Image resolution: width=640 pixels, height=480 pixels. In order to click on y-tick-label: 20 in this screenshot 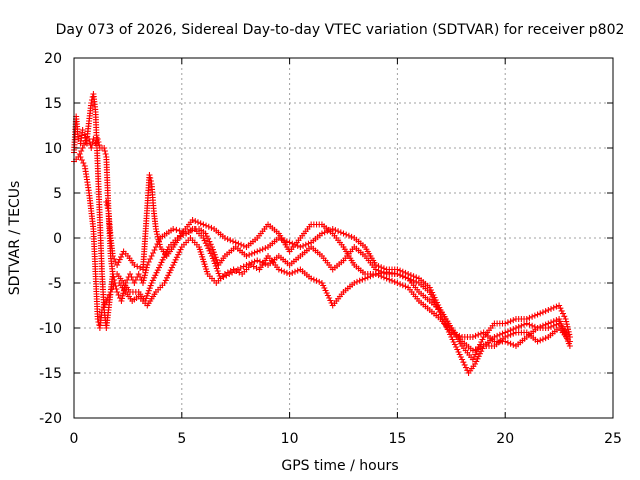, I will do `click(53, 59)`.